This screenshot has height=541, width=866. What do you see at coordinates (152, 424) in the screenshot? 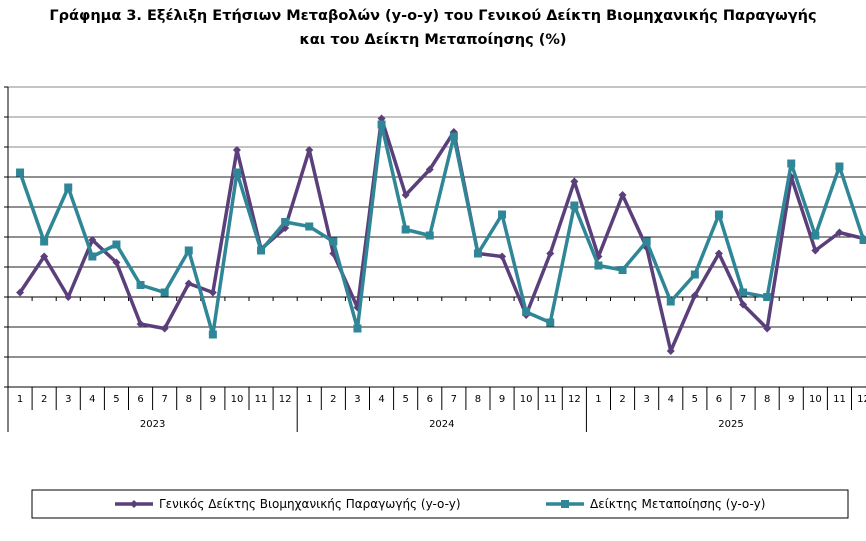
I see `year-tick-label: 2023` at bounding box center [152, 424].